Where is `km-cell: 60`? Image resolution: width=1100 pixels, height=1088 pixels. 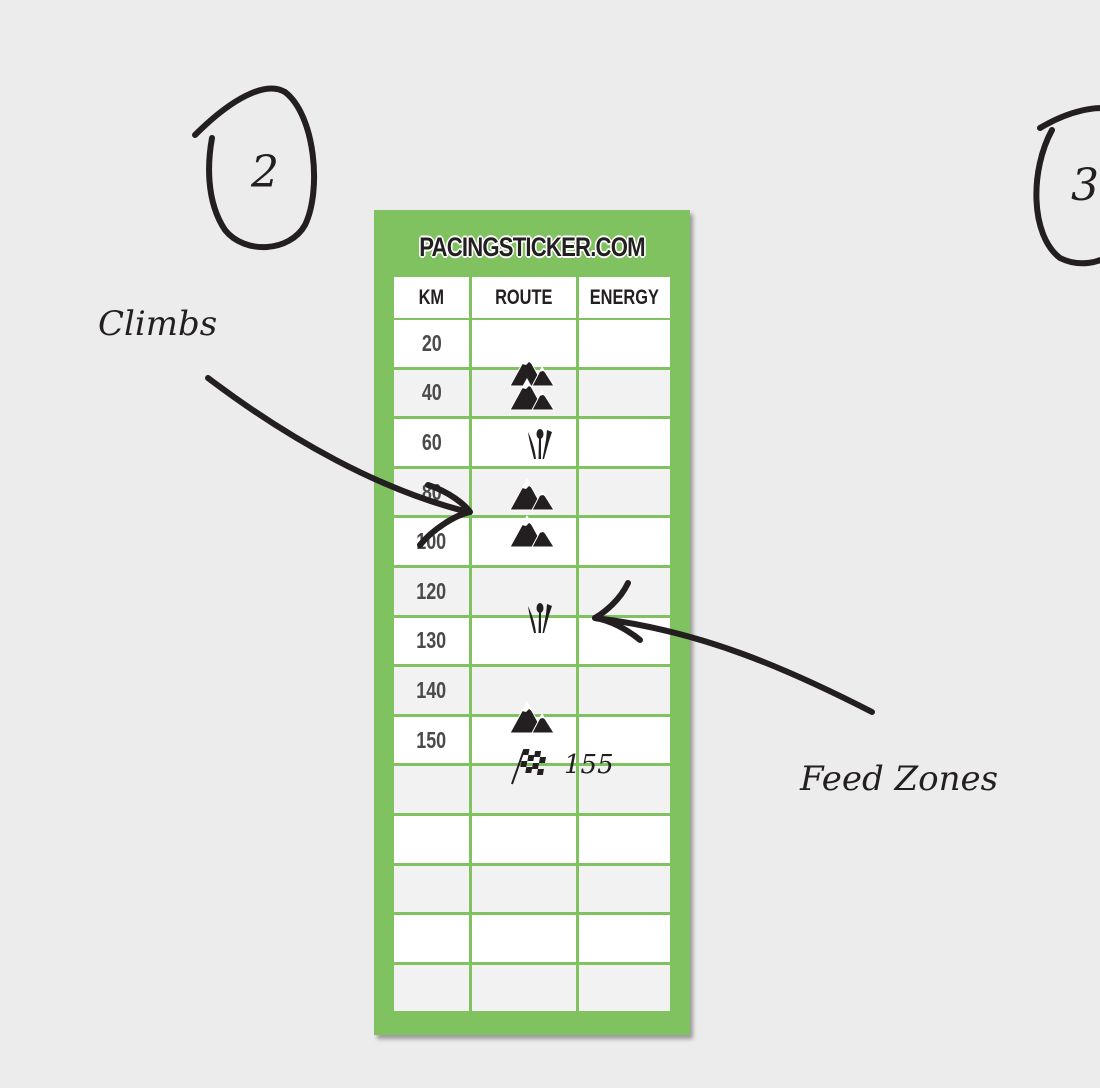
km-cell: 60 is located at coordinates (431, 442).